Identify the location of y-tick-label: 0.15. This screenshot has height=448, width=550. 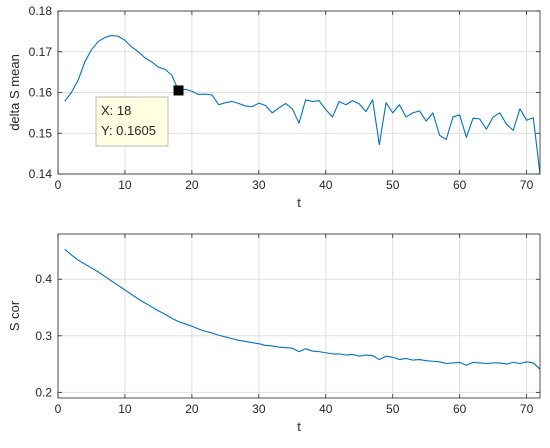
(41, 133).